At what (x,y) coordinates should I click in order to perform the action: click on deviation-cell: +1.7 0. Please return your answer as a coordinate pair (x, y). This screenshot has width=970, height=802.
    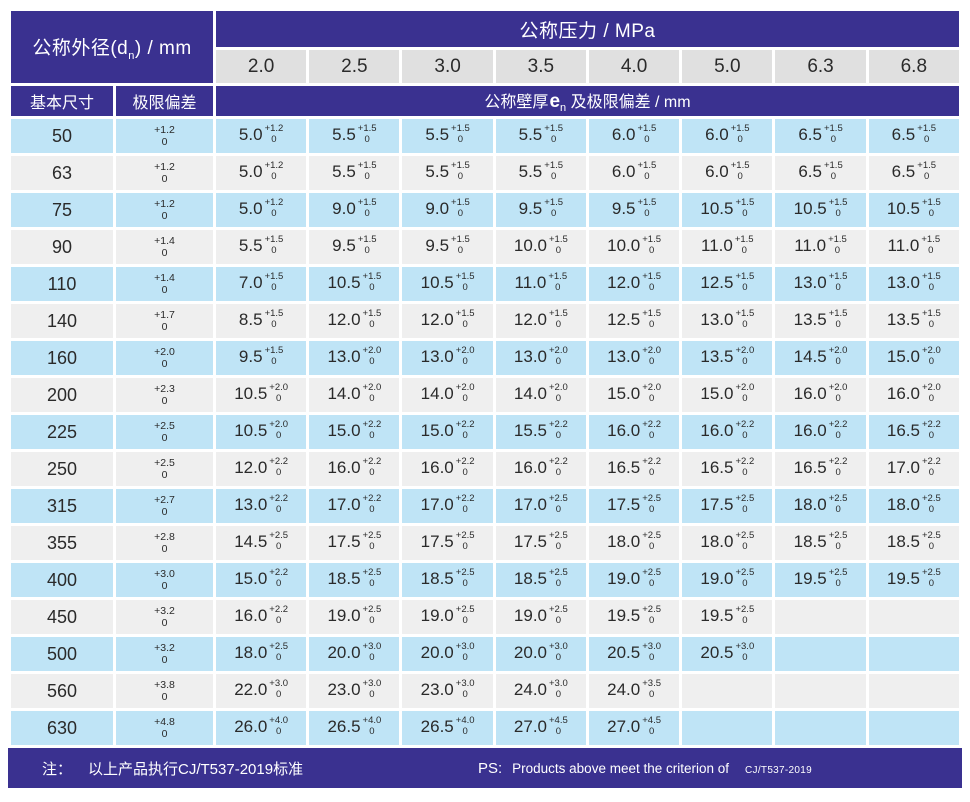
    Looking at the image, I should click on (165, 321).